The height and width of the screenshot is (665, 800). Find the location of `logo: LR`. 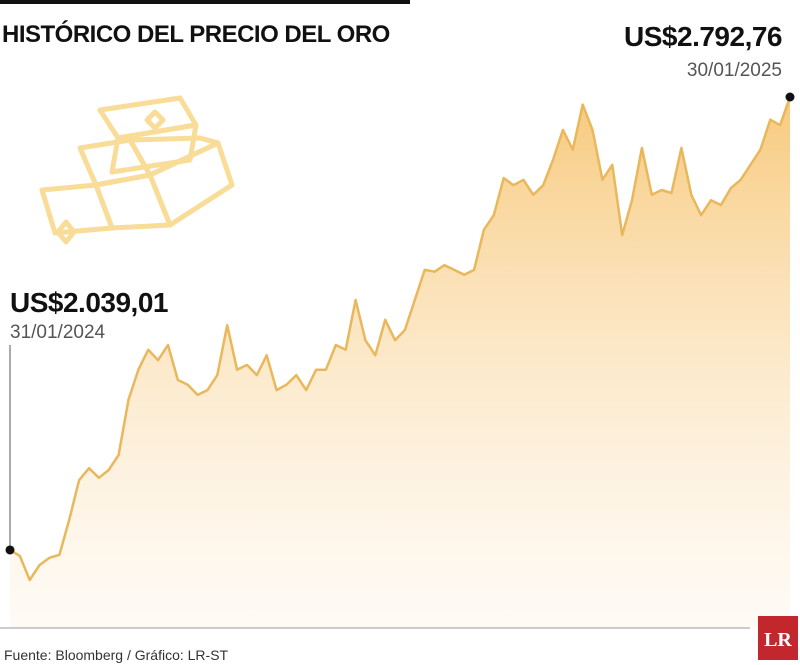

logo: LR is located at coordinates (778, 640).